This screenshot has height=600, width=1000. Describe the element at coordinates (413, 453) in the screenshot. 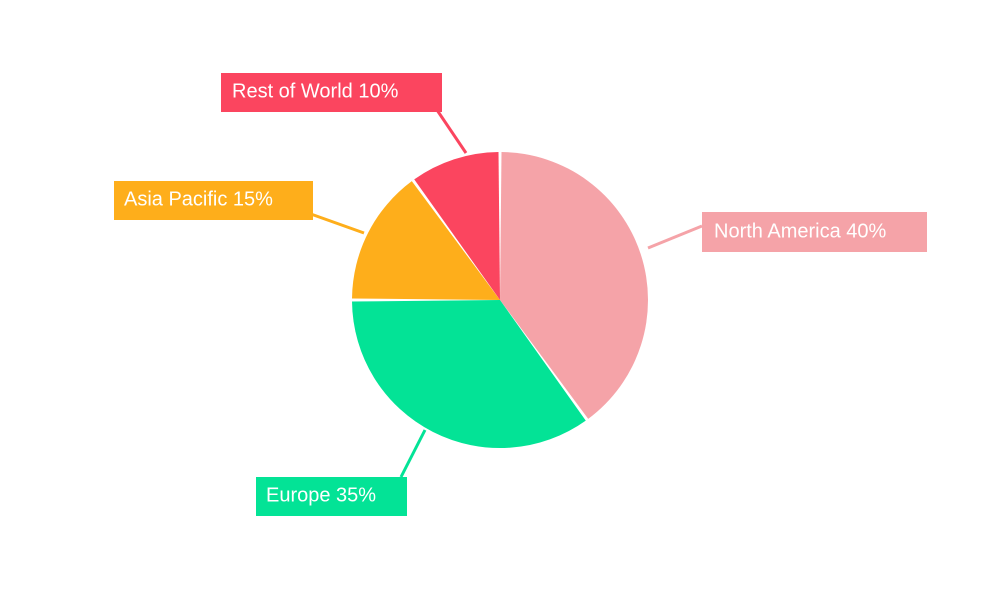

I see `leader-line-europe` at that location.